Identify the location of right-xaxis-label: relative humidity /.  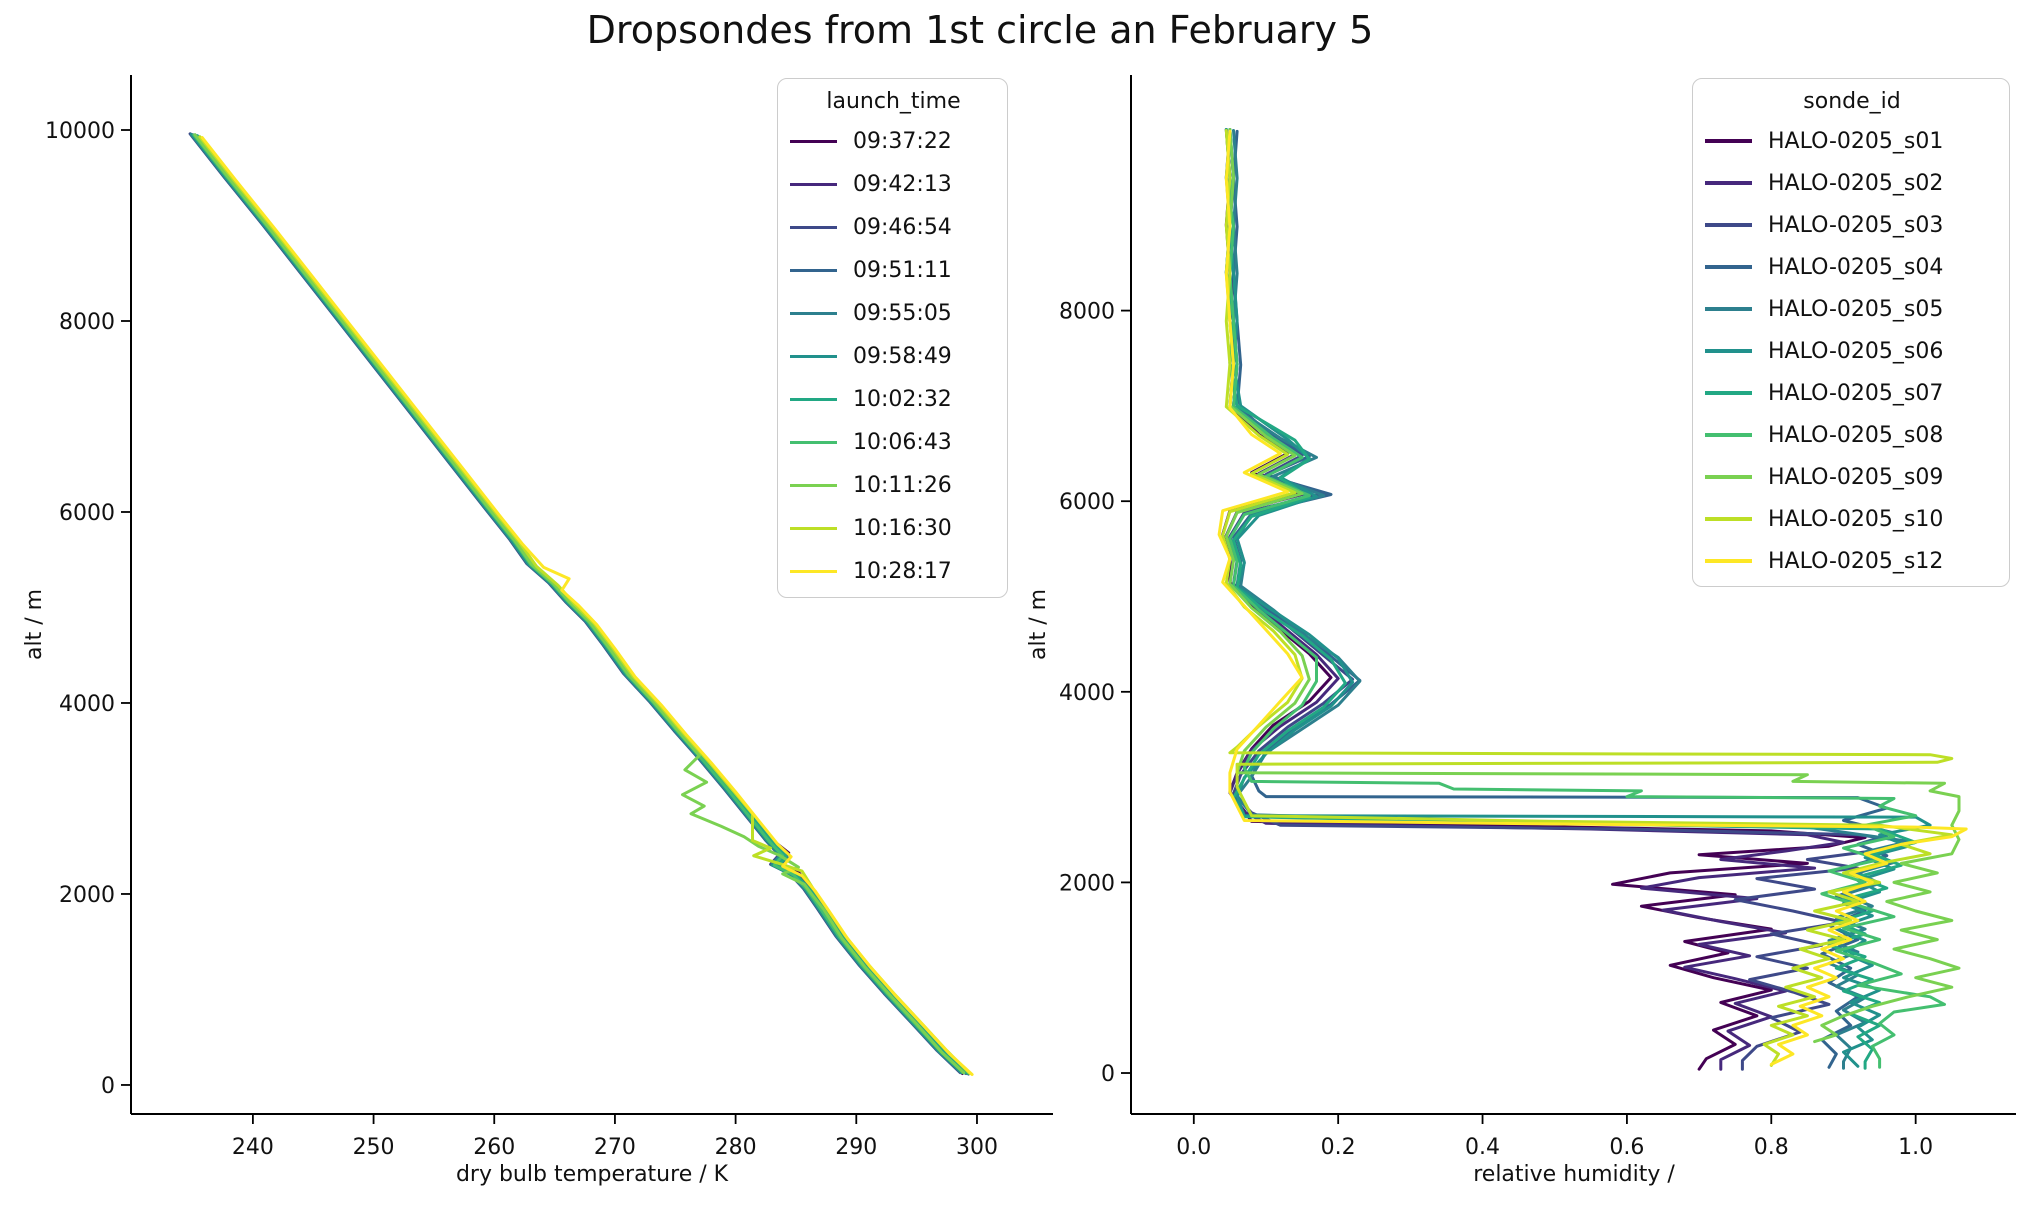
(1574, 1174).